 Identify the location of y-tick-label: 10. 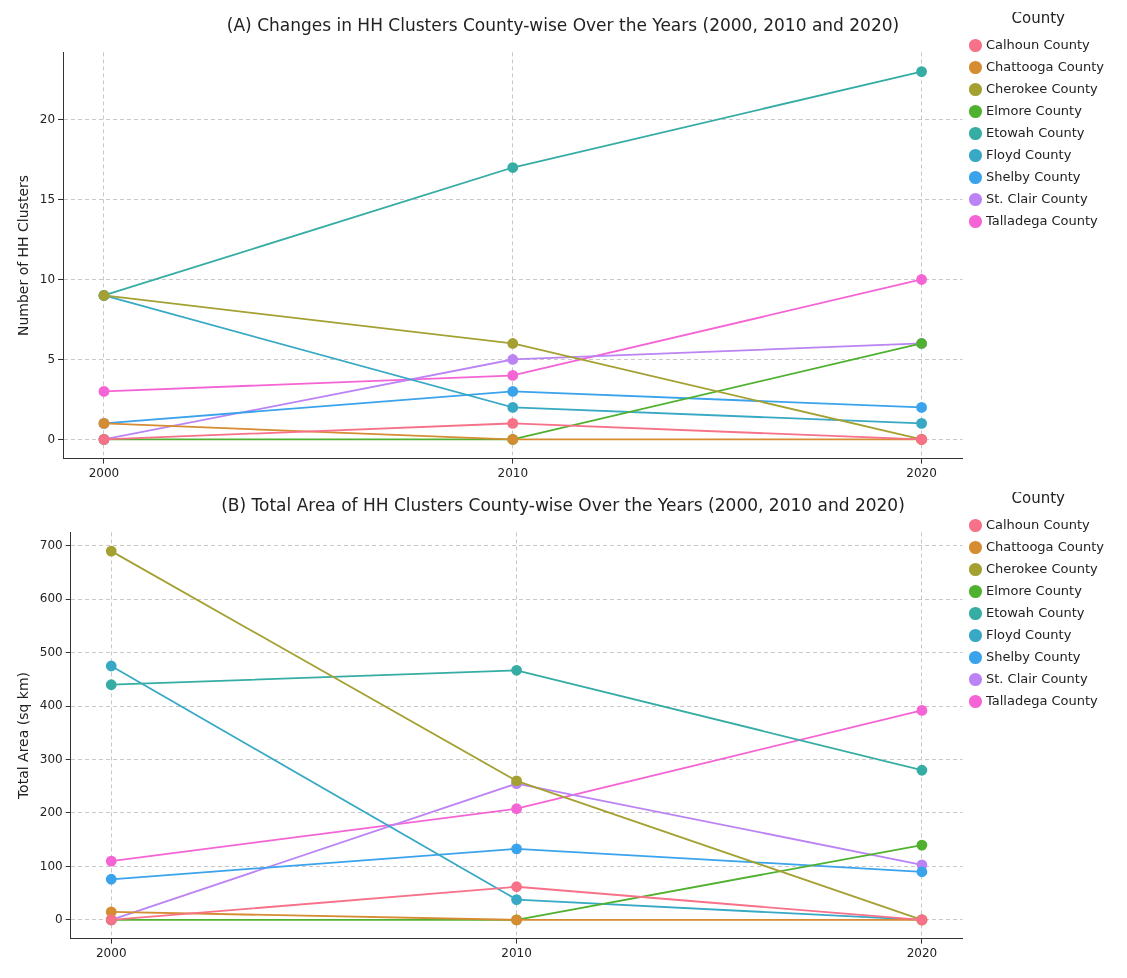
(47, 278).